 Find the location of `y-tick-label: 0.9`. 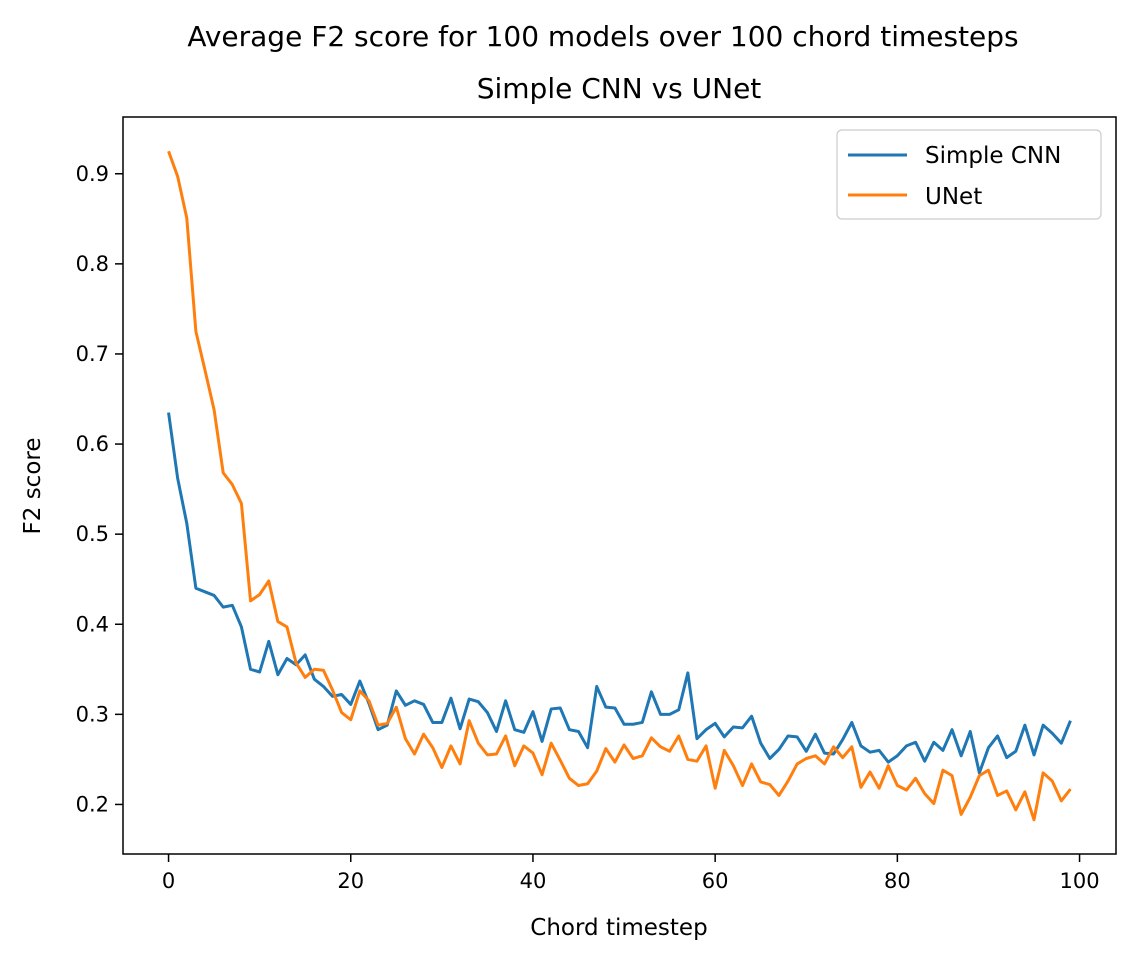

y-tick-label: 0.9 is located at coordinates (92, 174).